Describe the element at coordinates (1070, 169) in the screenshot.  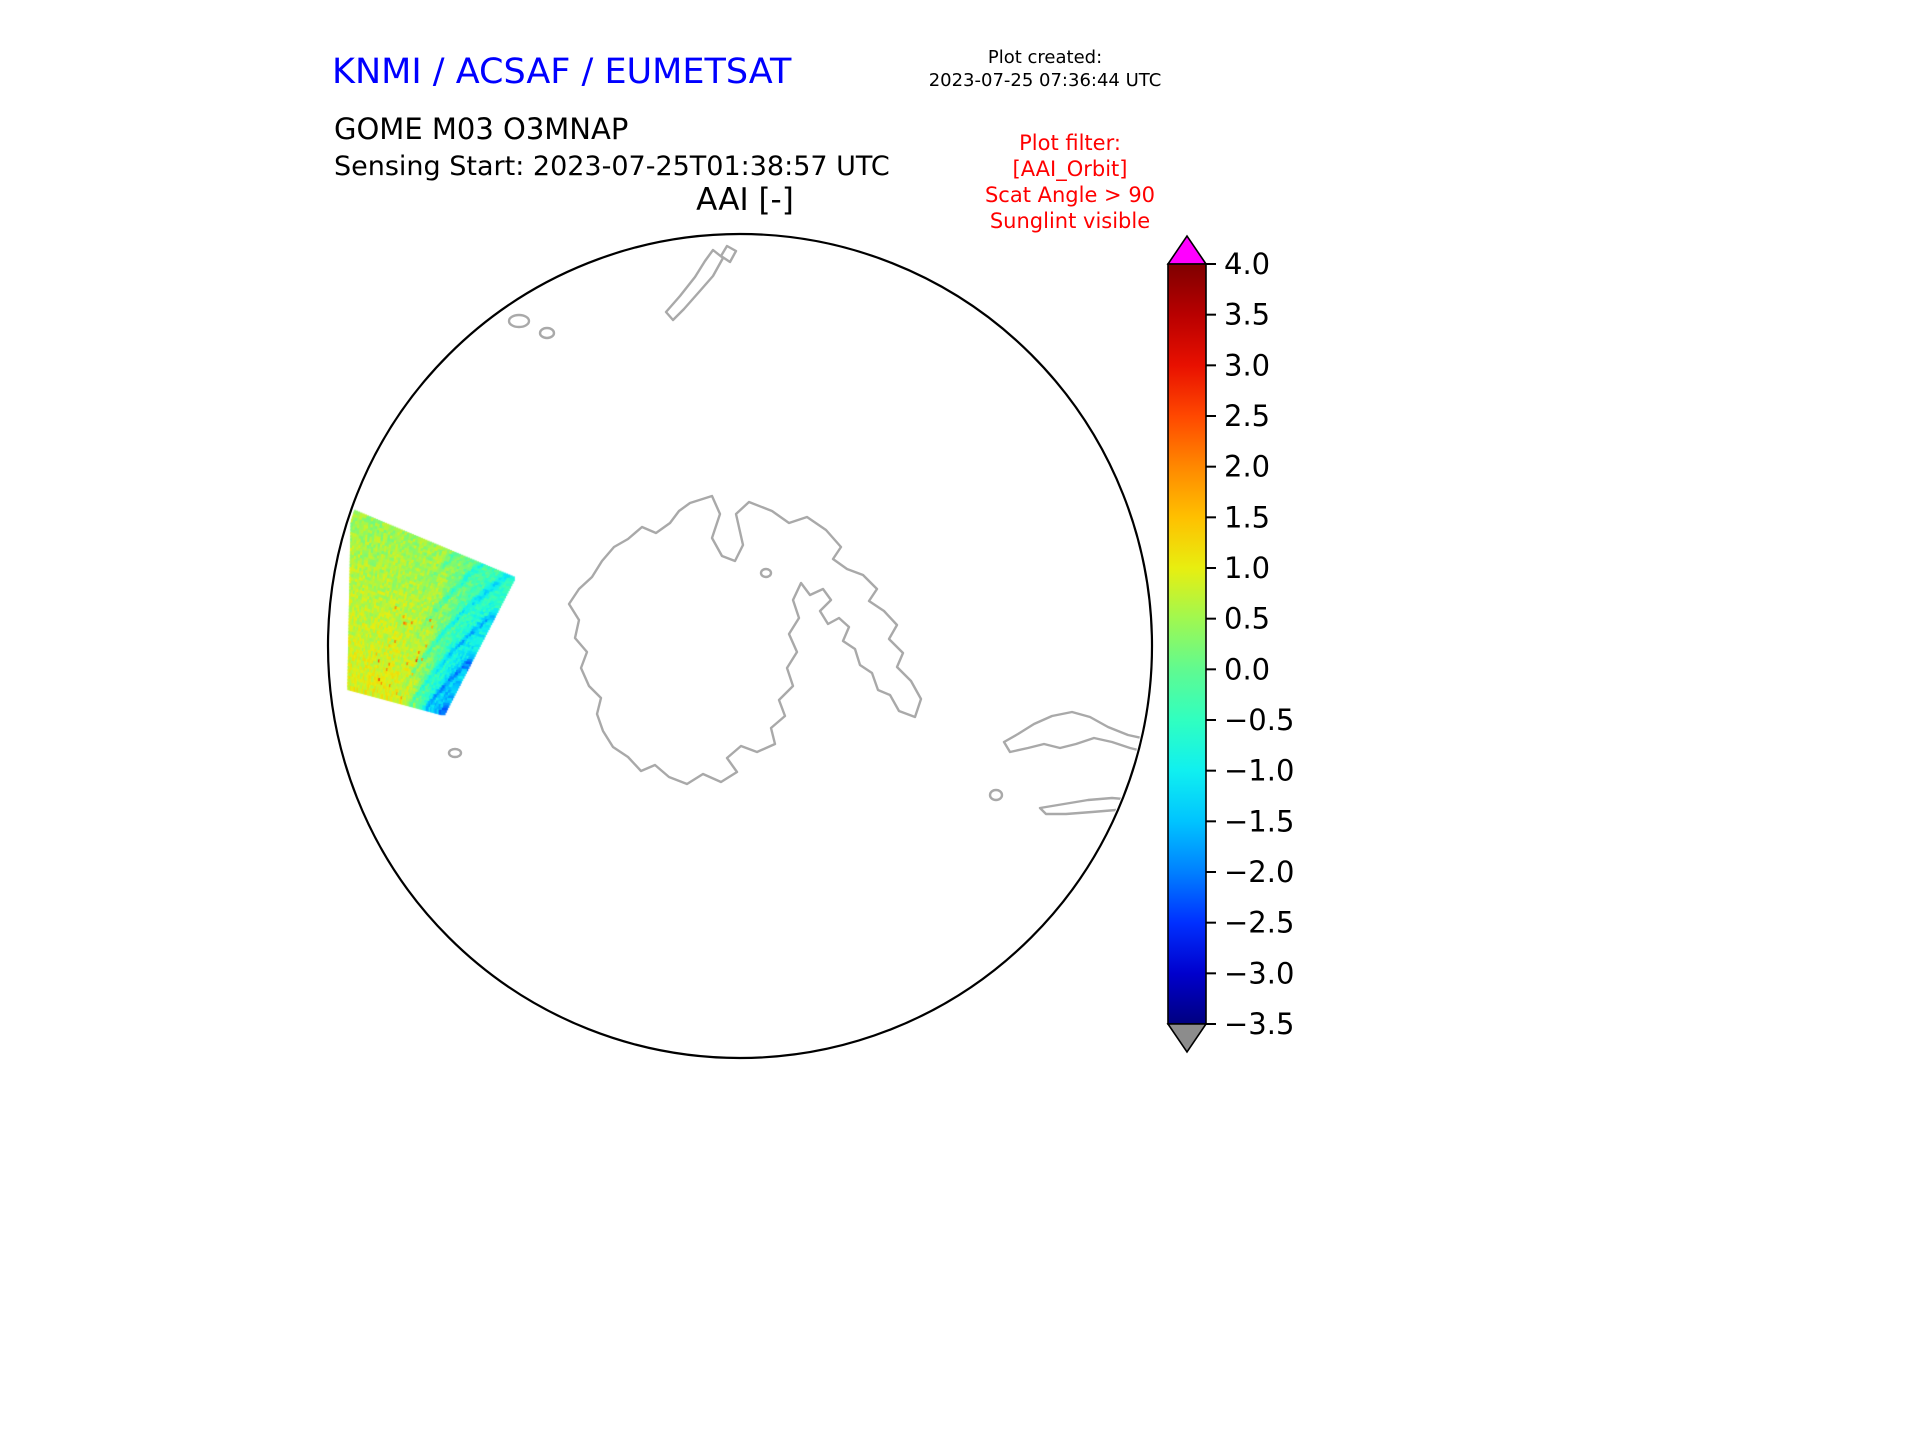
I see `plot-filter-line: [AAI_Orbit]` at that location.